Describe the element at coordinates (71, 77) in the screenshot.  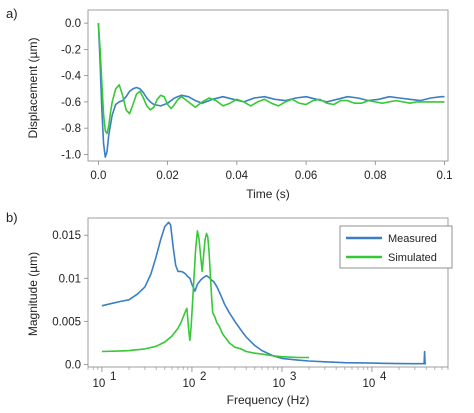
I see `panel-a-y-tick-label: -0.4` at that location.